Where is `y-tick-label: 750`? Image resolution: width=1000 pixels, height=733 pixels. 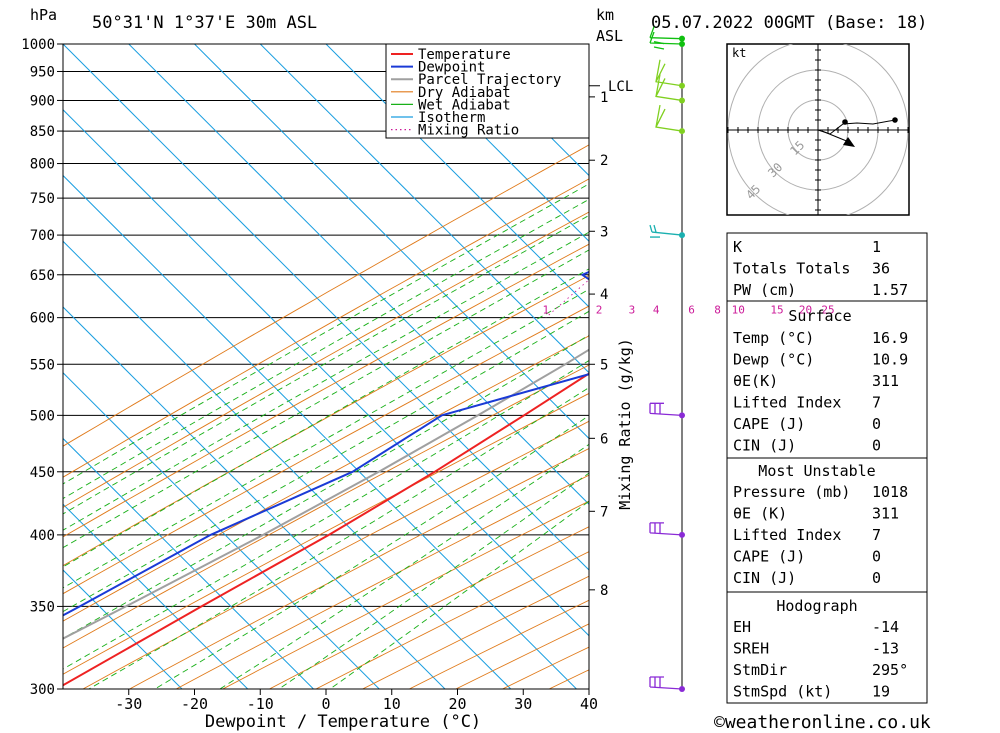 y-tick-label: 750 is located at coordinates (42, 199).